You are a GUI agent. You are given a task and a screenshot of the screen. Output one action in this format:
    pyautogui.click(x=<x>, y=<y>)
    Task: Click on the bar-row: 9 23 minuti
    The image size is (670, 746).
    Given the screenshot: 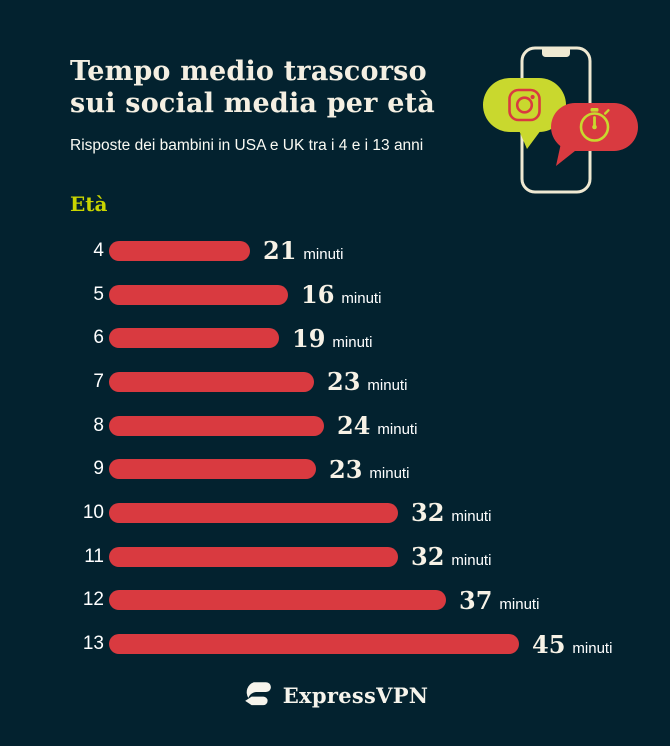 What is the action you would take?
    pyautogui.click(x=335, y=469)
    